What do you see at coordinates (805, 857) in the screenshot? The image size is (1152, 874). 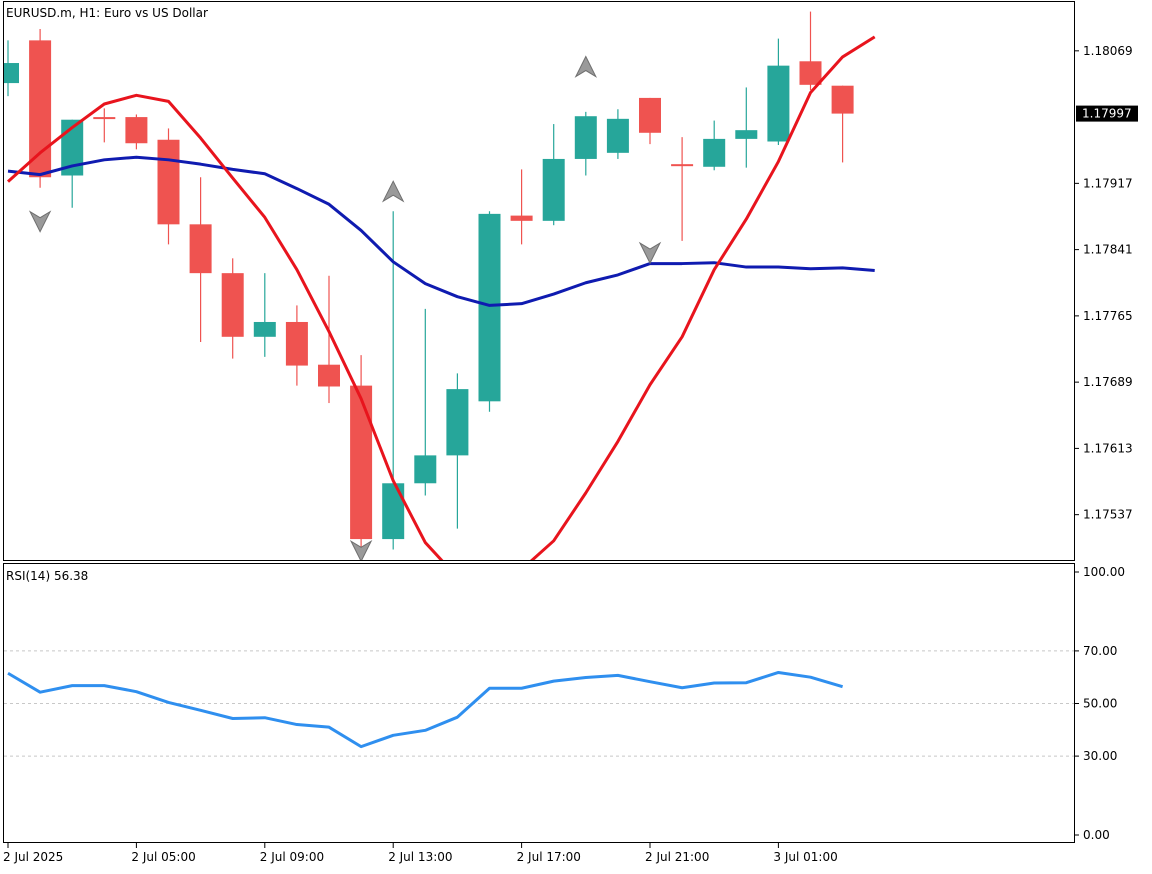 I see `time-tick-label: 3 Jul 01:00` at bounding box center [805, 857].